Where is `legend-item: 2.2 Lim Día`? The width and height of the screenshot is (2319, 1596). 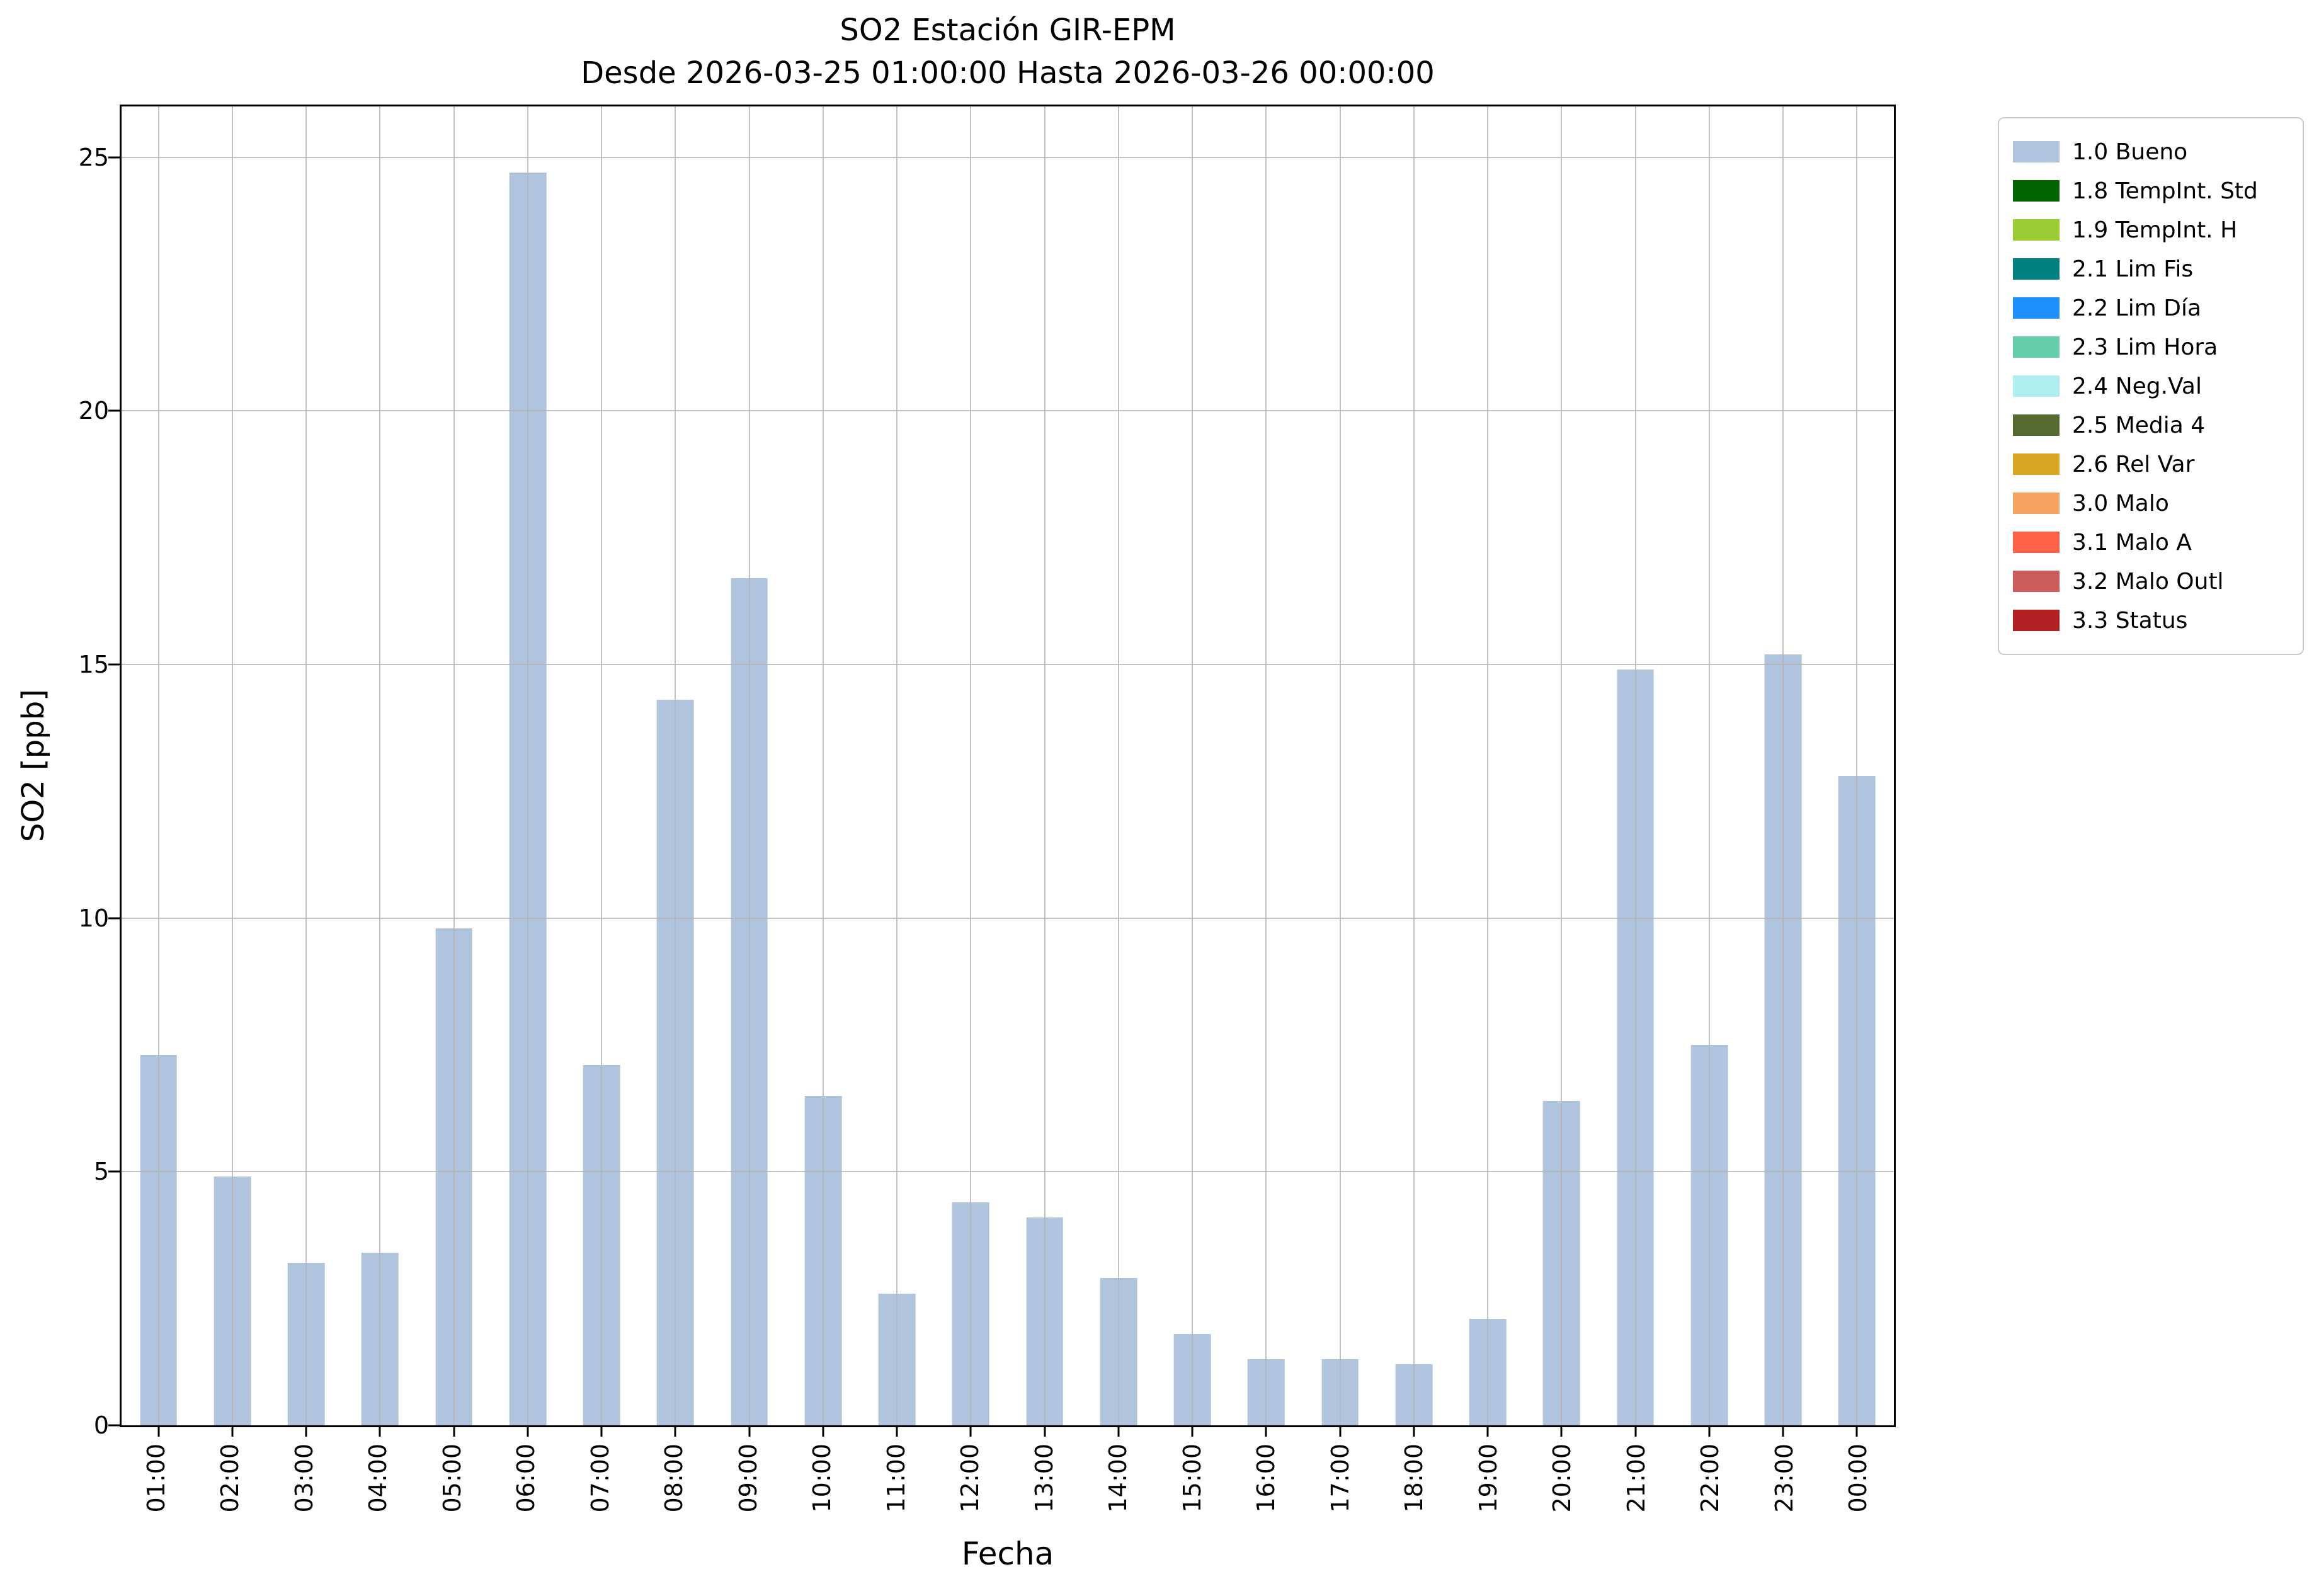 legend-item: 2.2 Lim Día is located at coordinates (2150, 308).